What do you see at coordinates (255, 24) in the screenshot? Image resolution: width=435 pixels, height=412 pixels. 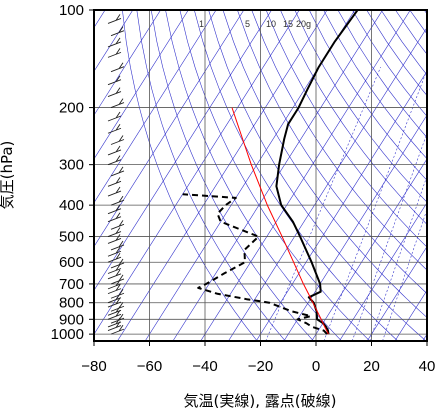 I see `mixing-ratio-labels: 1 5 10 15 20g` at bounding box center [255, 24].